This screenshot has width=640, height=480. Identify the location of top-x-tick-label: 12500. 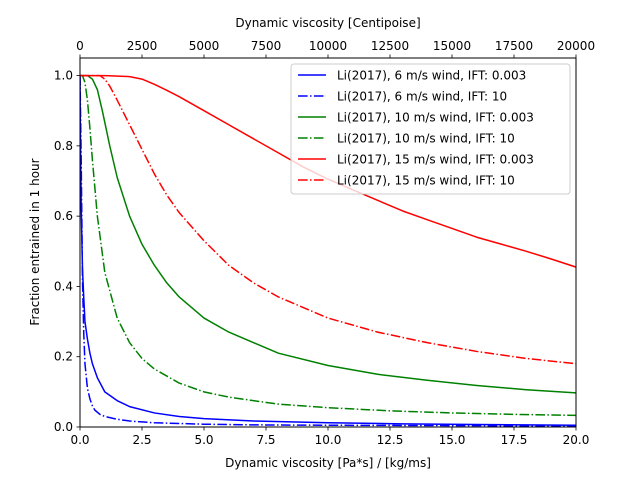
(390, 46).